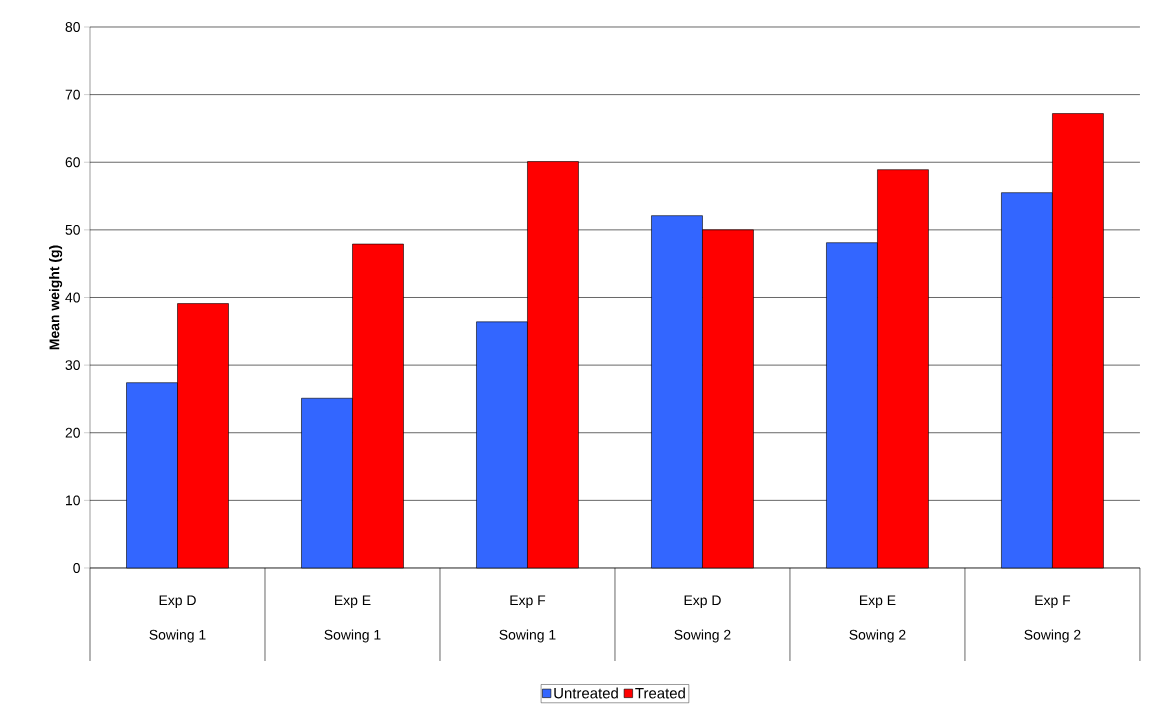 The width and height of the screenshot is (1155, 709). I want to click on y-tick-label: 10, so click(73, 500).